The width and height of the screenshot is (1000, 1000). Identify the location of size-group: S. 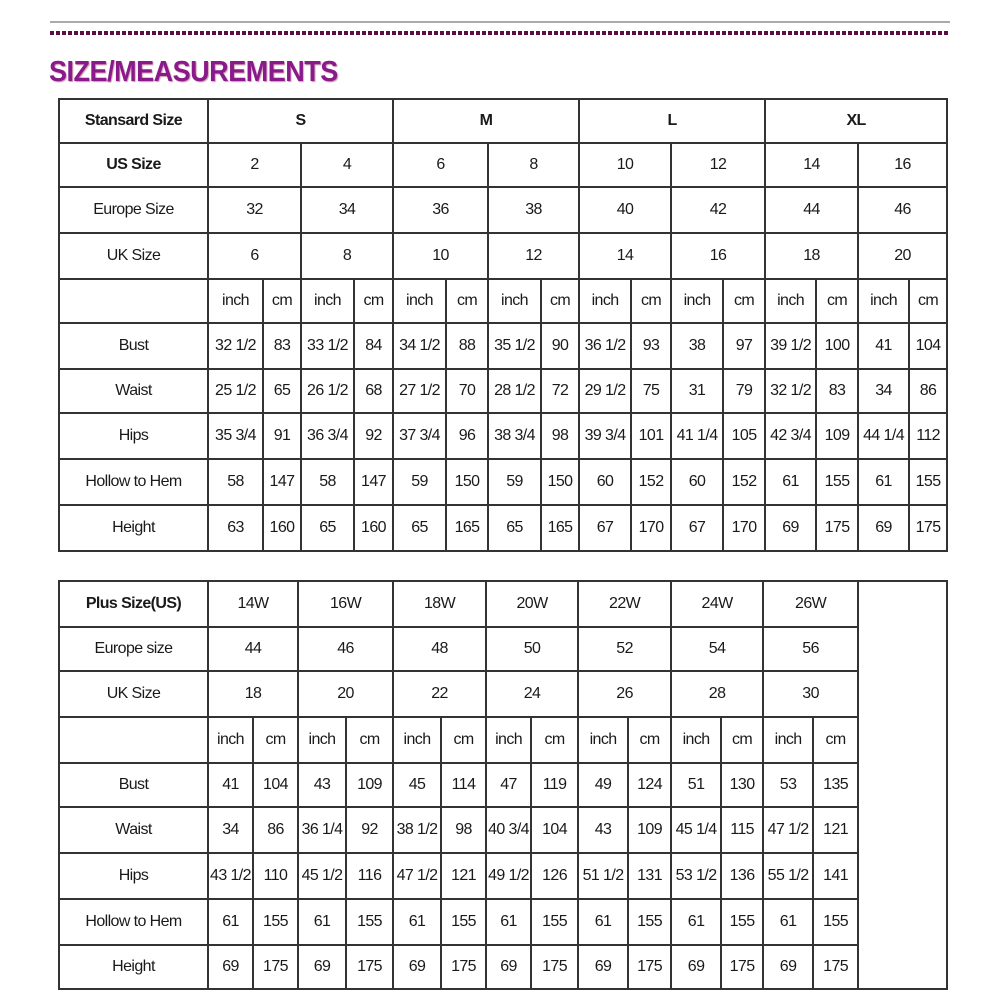
(300, 121).